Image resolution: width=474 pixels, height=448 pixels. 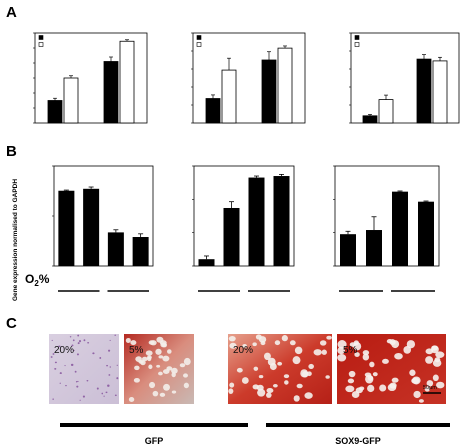 I want to click on o2-axis-label: O2%, so click(x=37, y=280).